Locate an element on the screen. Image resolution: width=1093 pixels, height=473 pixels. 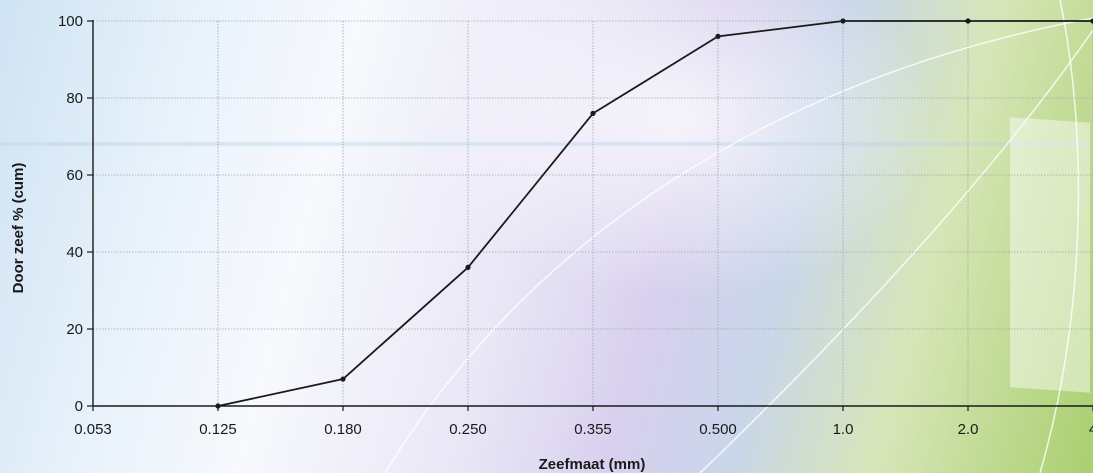
y-tick-label: 40 is located at coordinates (74, 252).